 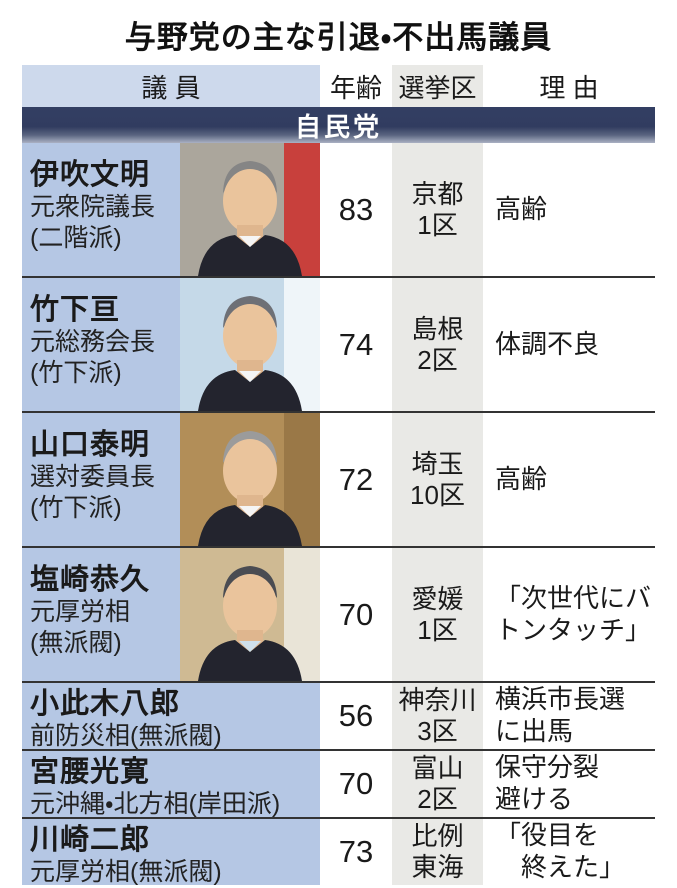 What do you see at coordinates (338, 125) in the screenshot?
I see `party-section-band: 自民党` at bounding box center [338, 125].